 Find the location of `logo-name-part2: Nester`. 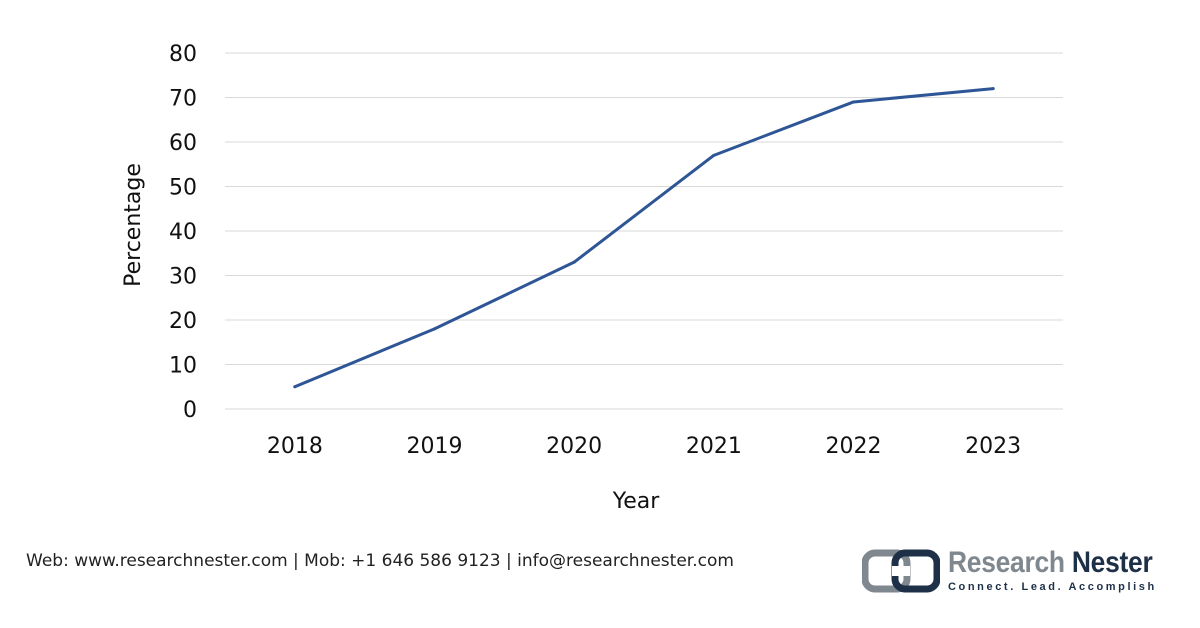

logo-name-part2: Nester is located at coordinates (1112, 562).